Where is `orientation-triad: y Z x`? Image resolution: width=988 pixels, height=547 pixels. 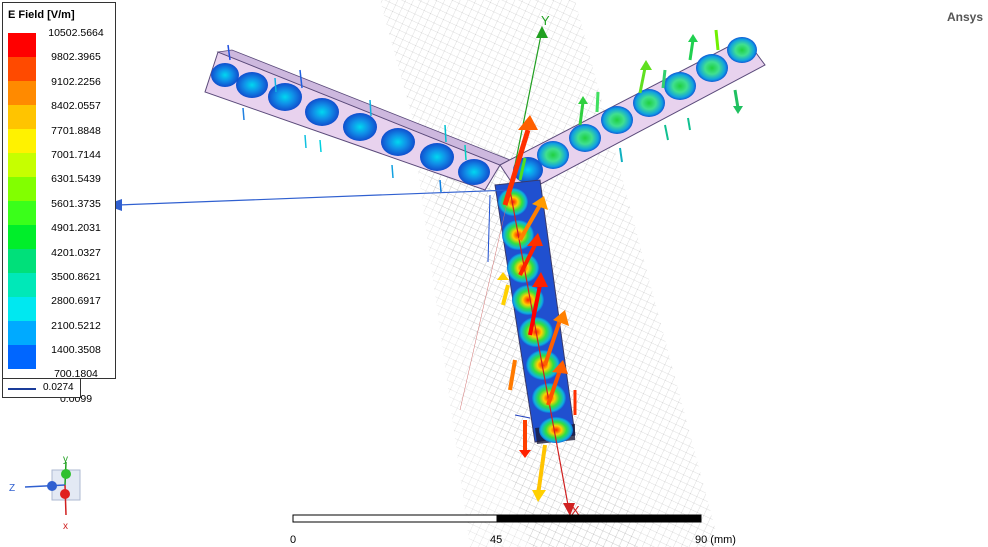 orientation-triad: y Z x is located at coordinates (50, 495).